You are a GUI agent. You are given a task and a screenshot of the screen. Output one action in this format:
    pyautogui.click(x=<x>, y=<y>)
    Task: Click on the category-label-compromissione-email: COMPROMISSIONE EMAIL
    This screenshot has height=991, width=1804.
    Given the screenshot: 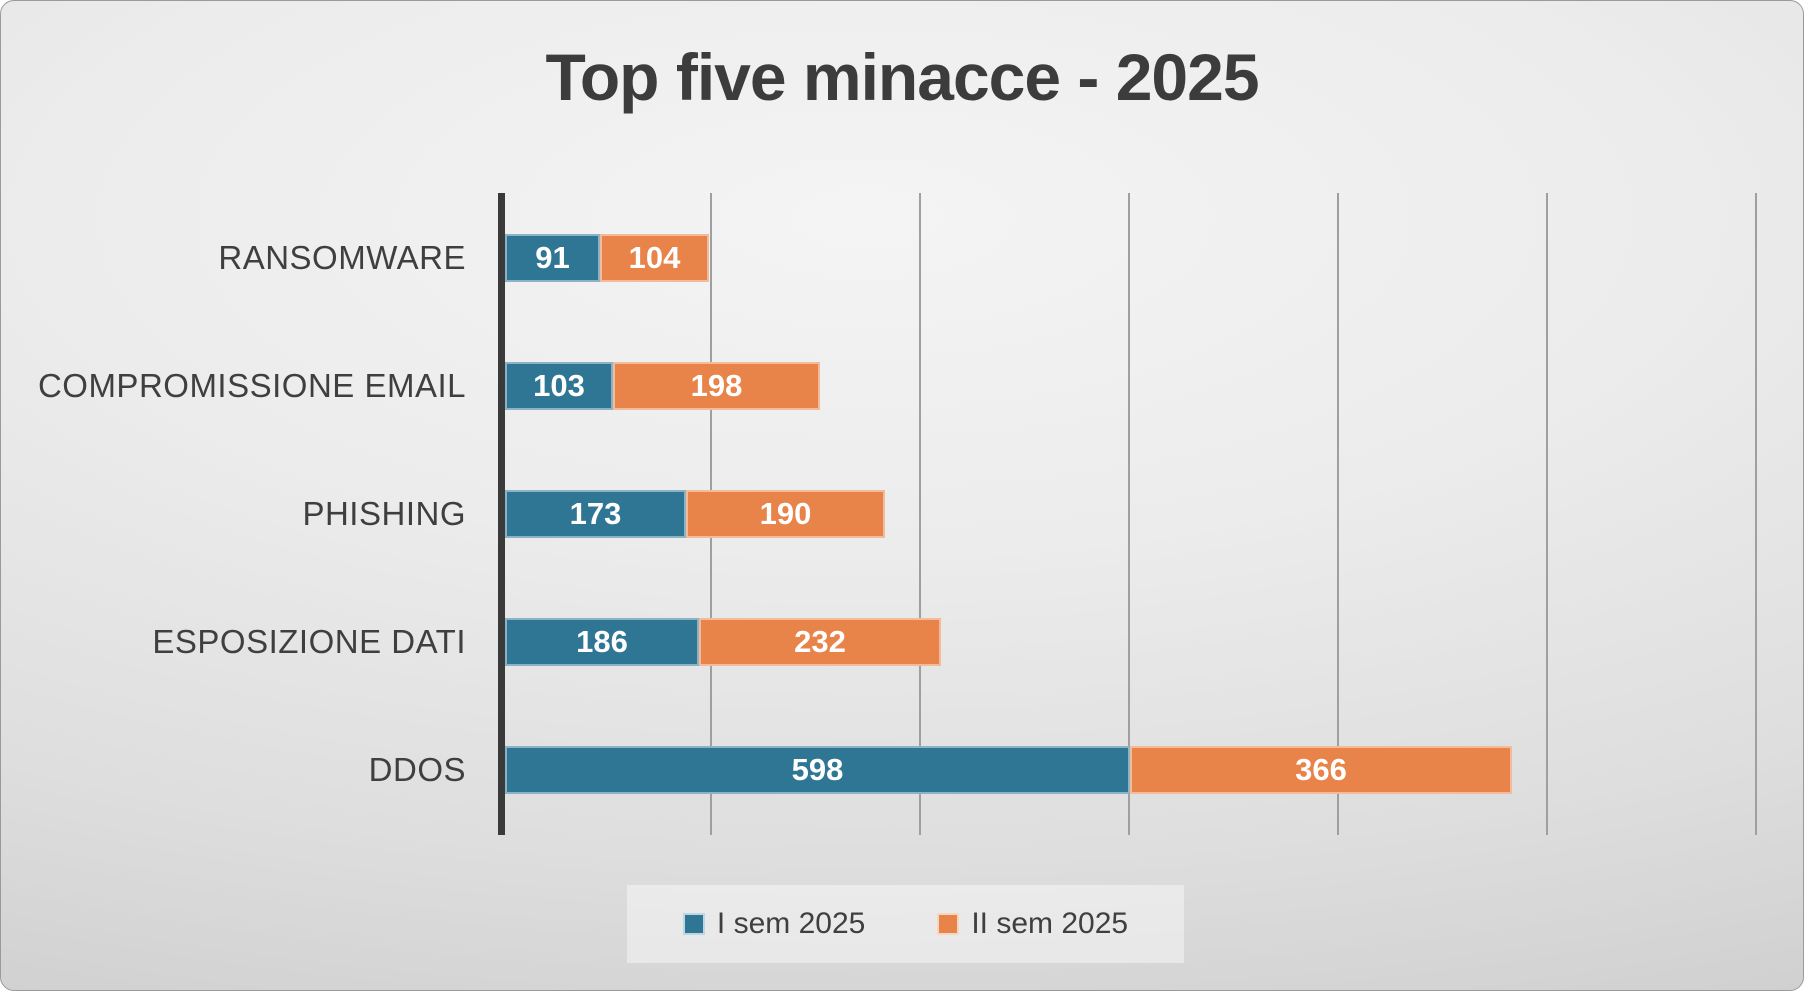 What is the action you would take?
    pyautogui.click(x=251, y=385)
    